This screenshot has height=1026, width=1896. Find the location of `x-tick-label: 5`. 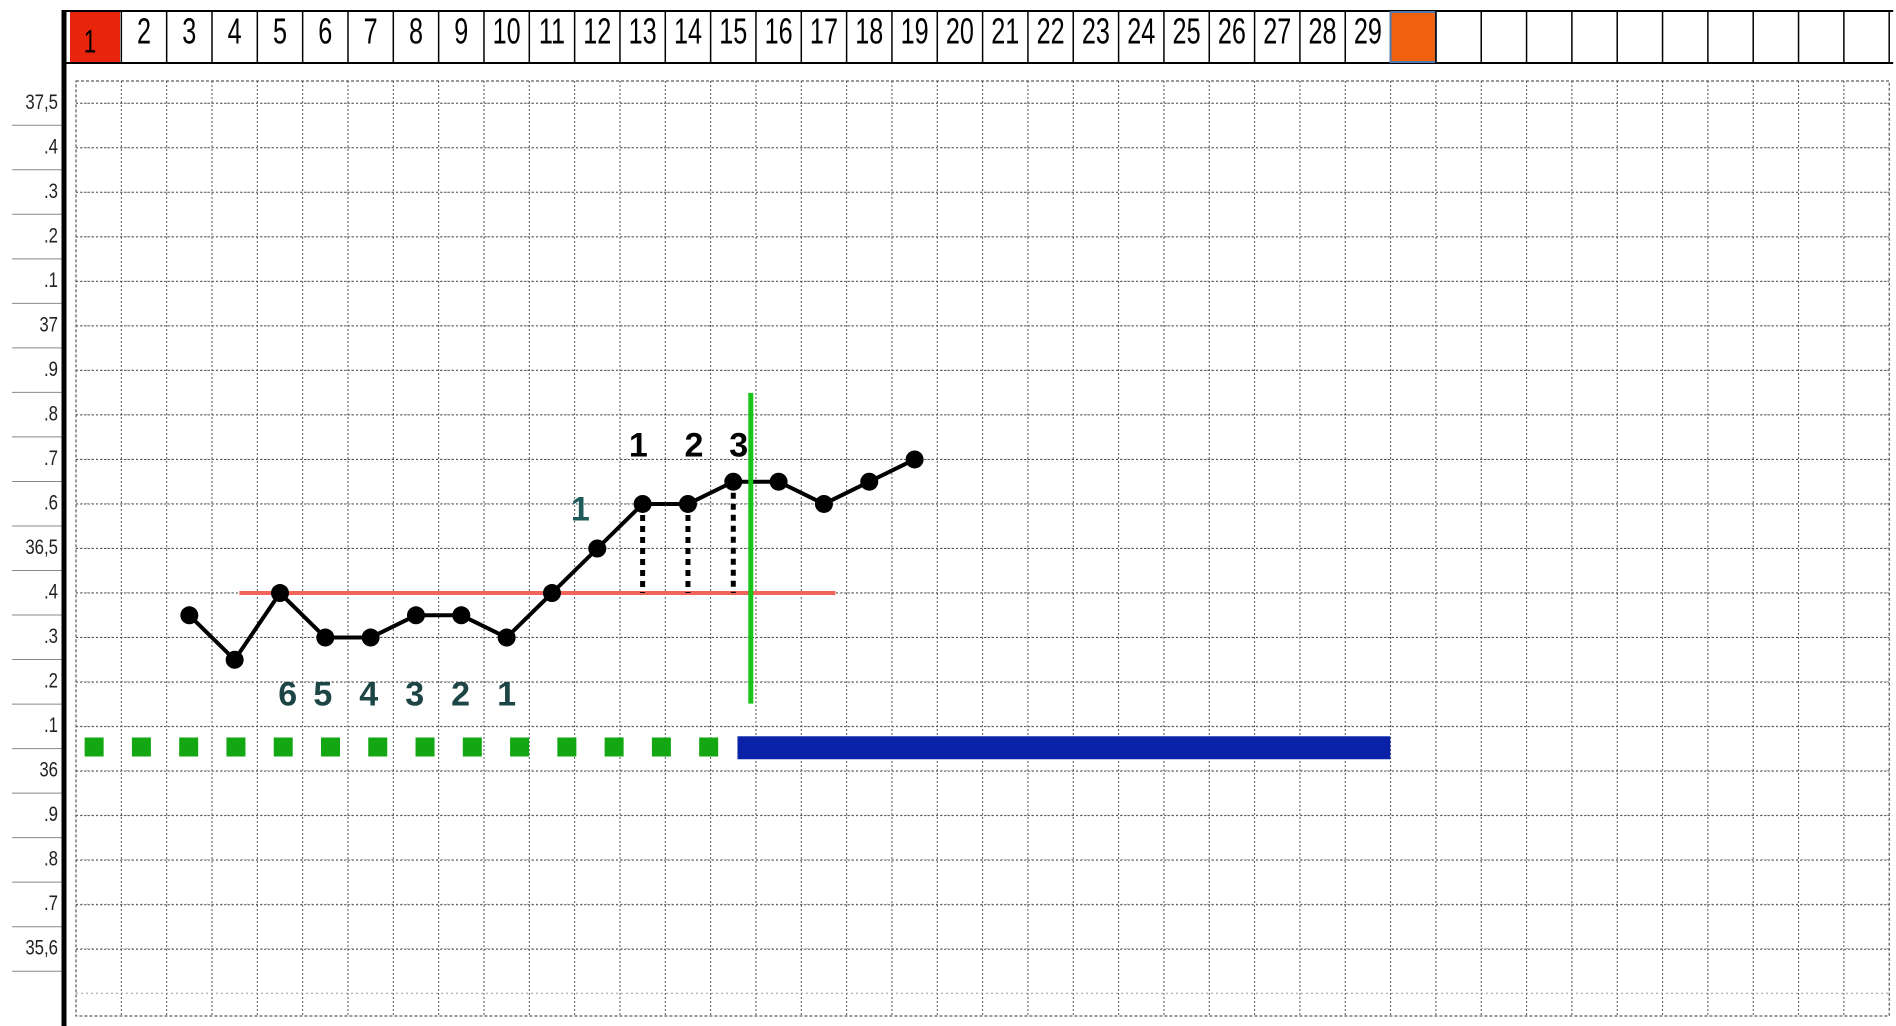

x-tick-label: 5 is located at coordinates (280, 31).